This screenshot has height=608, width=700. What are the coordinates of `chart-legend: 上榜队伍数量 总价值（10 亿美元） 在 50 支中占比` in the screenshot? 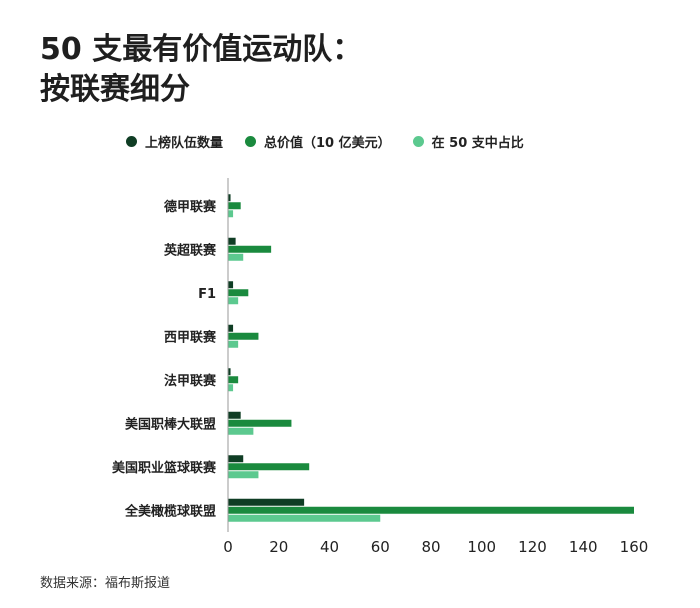 It's located at (325, 141).